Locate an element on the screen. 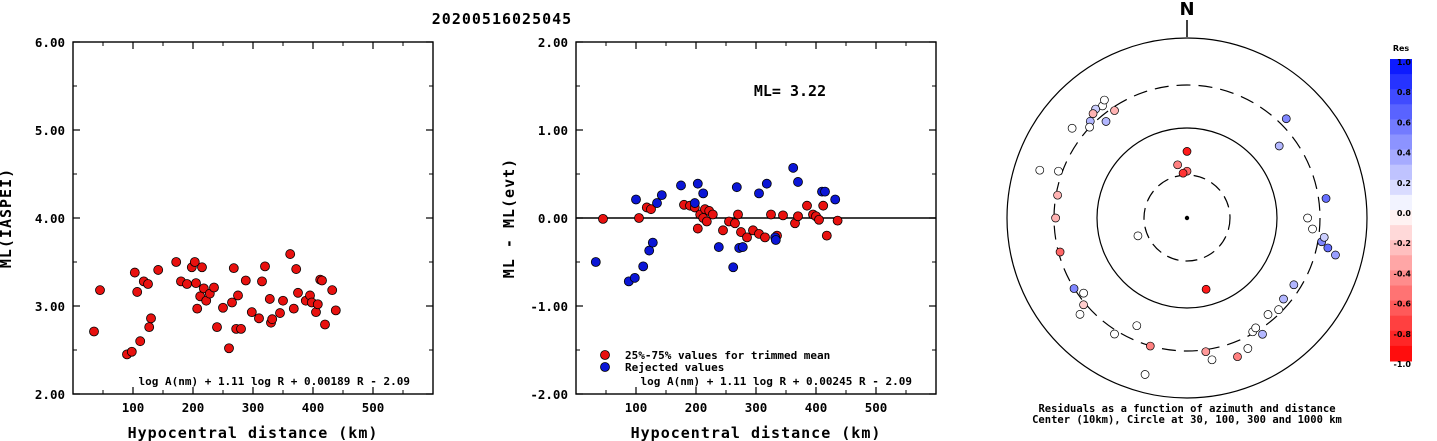  center-point is located at coordinates (1187, 218).